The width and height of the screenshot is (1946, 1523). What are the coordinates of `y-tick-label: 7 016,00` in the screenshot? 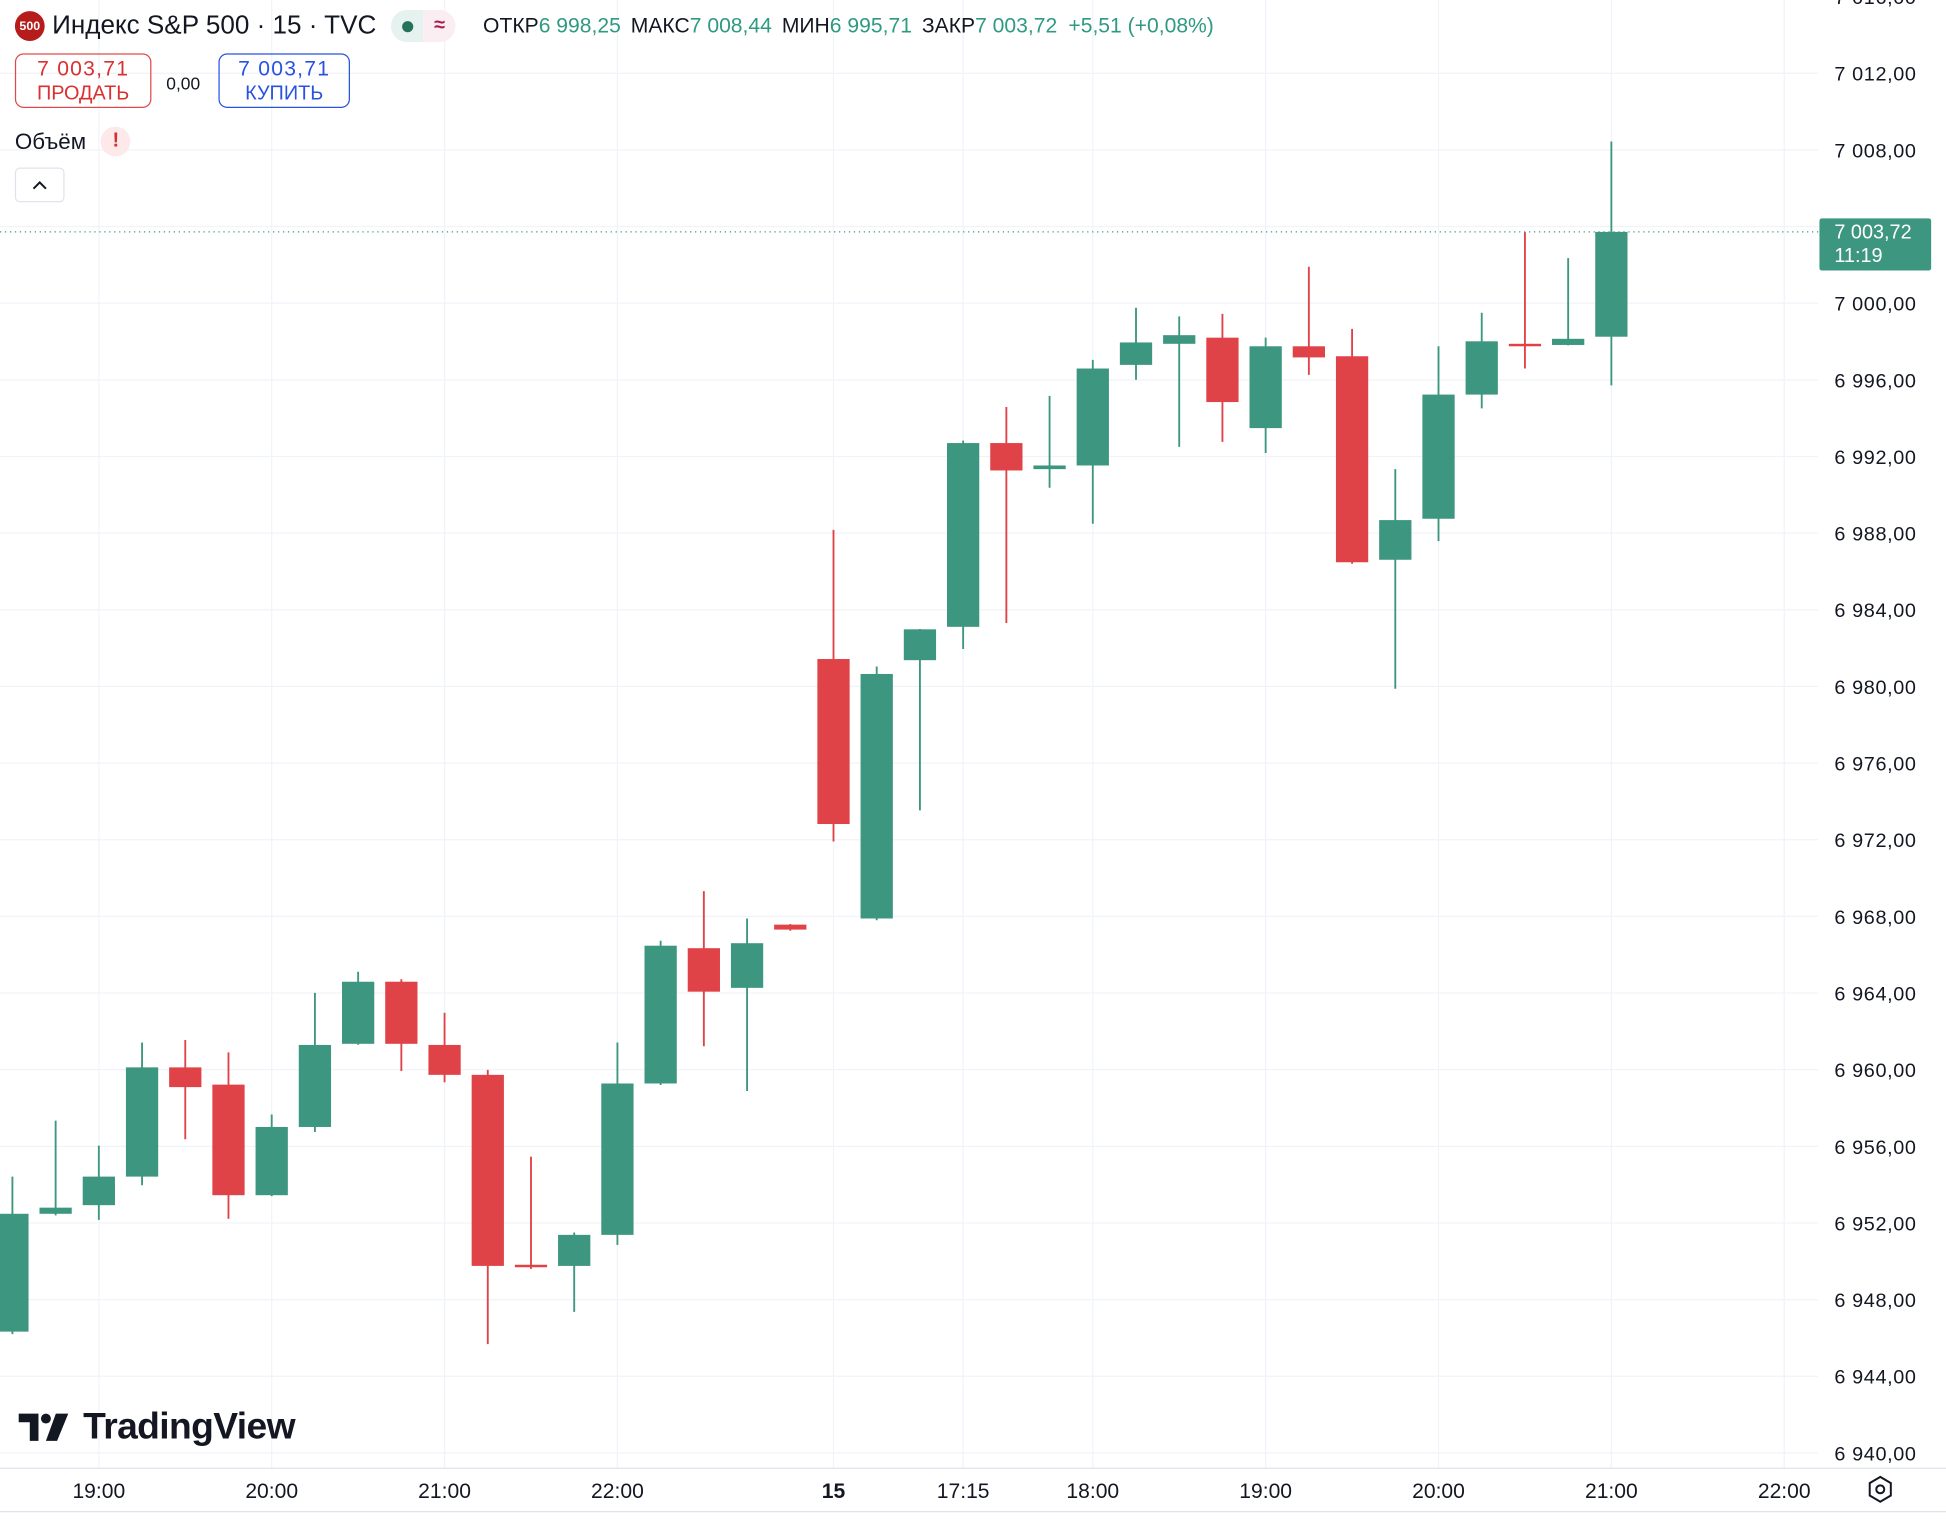 It's located at (1875, 4).